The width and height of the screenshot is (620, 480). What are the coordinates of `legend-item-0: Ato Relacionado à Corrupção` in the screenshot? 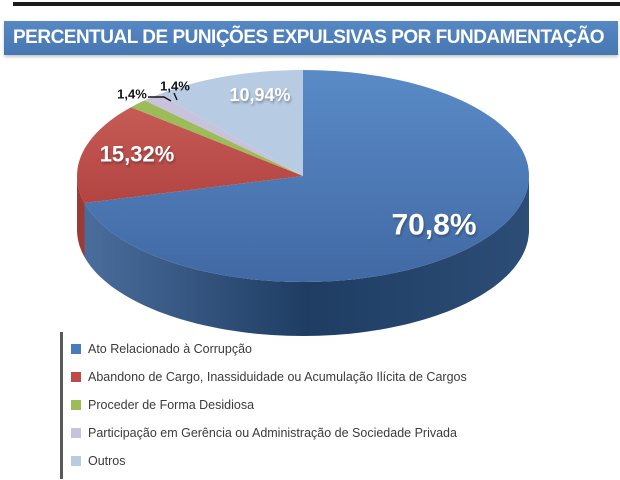 It's located at (269, 349).